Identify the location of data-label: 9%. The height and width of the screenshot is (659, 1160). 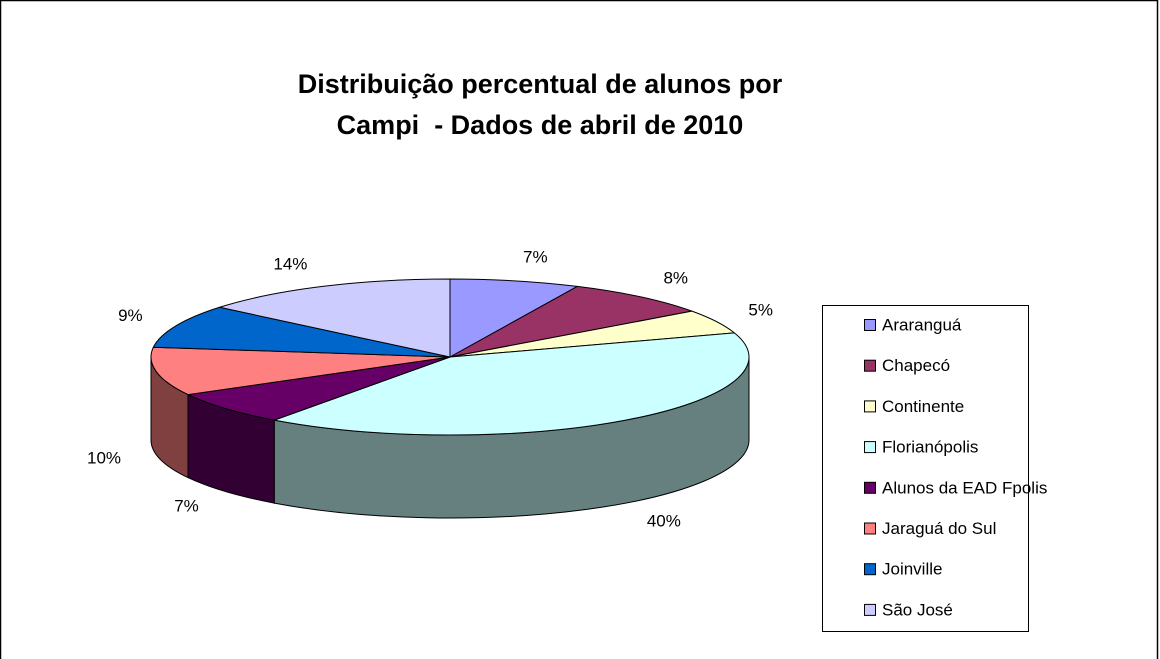
(130, 315).